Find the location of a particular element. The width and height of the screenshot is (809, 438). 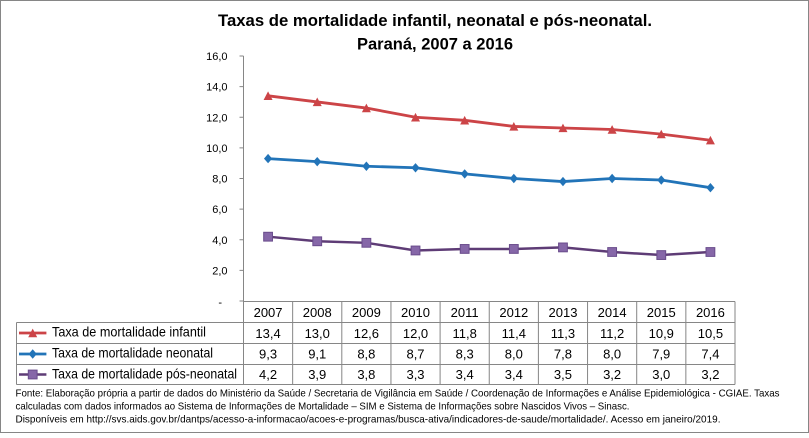

svg-text: 13,0 is located at coordinates (317, 333).